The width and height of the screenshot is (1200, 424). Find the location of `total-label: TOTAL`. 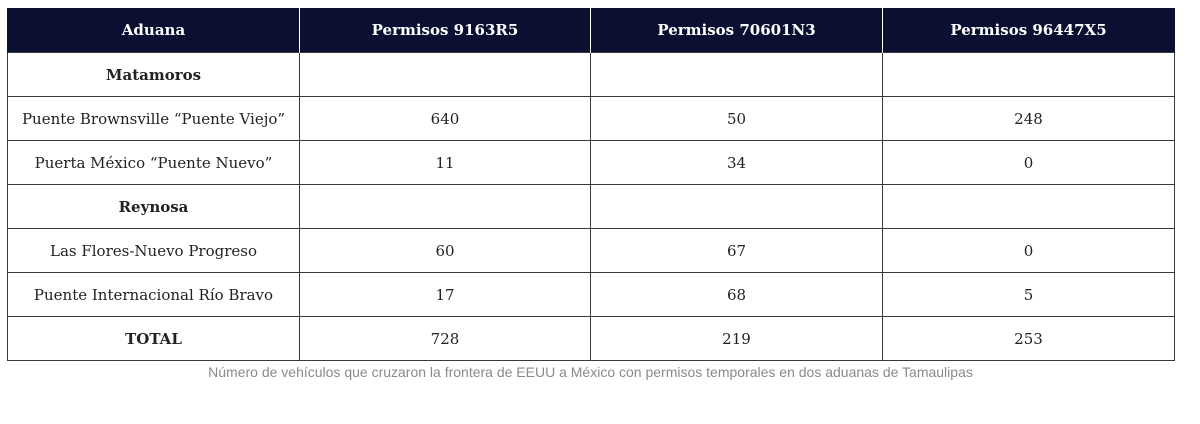

total-label: TOTAL is located at coordinates (153, 338).